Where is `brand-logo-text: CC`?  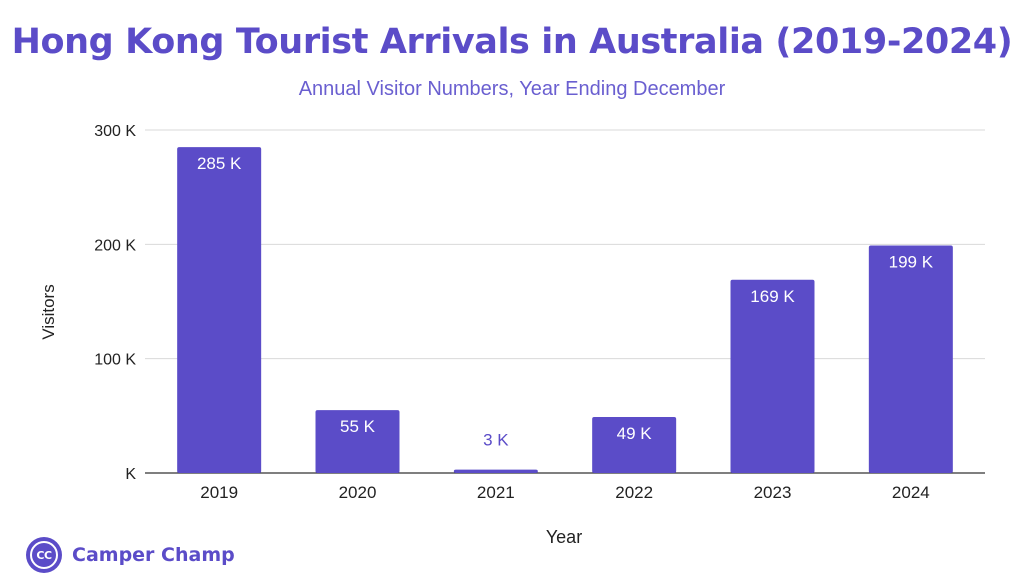
brand-logo-text: CC is located at coordinates (44, 555).